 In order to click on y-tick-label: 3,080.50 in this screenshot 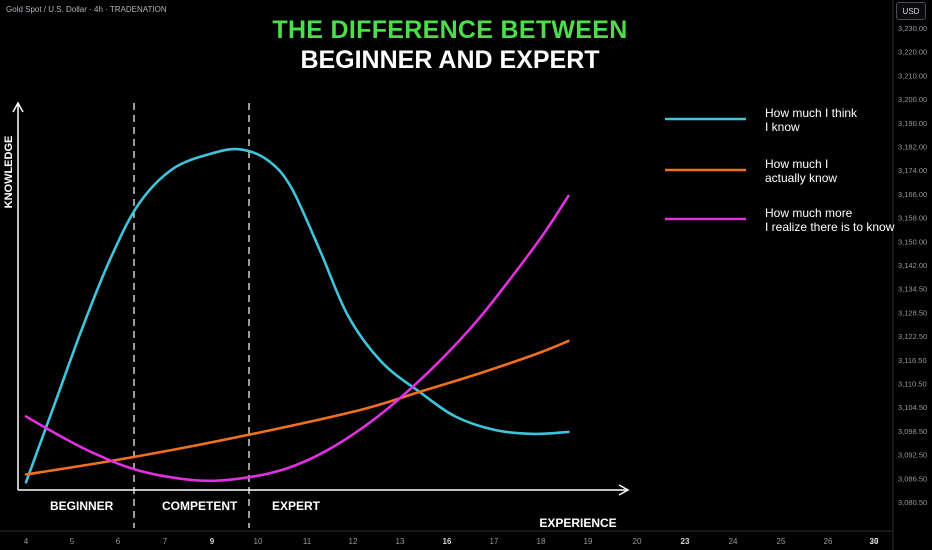, I will do `click(912, 502)`.